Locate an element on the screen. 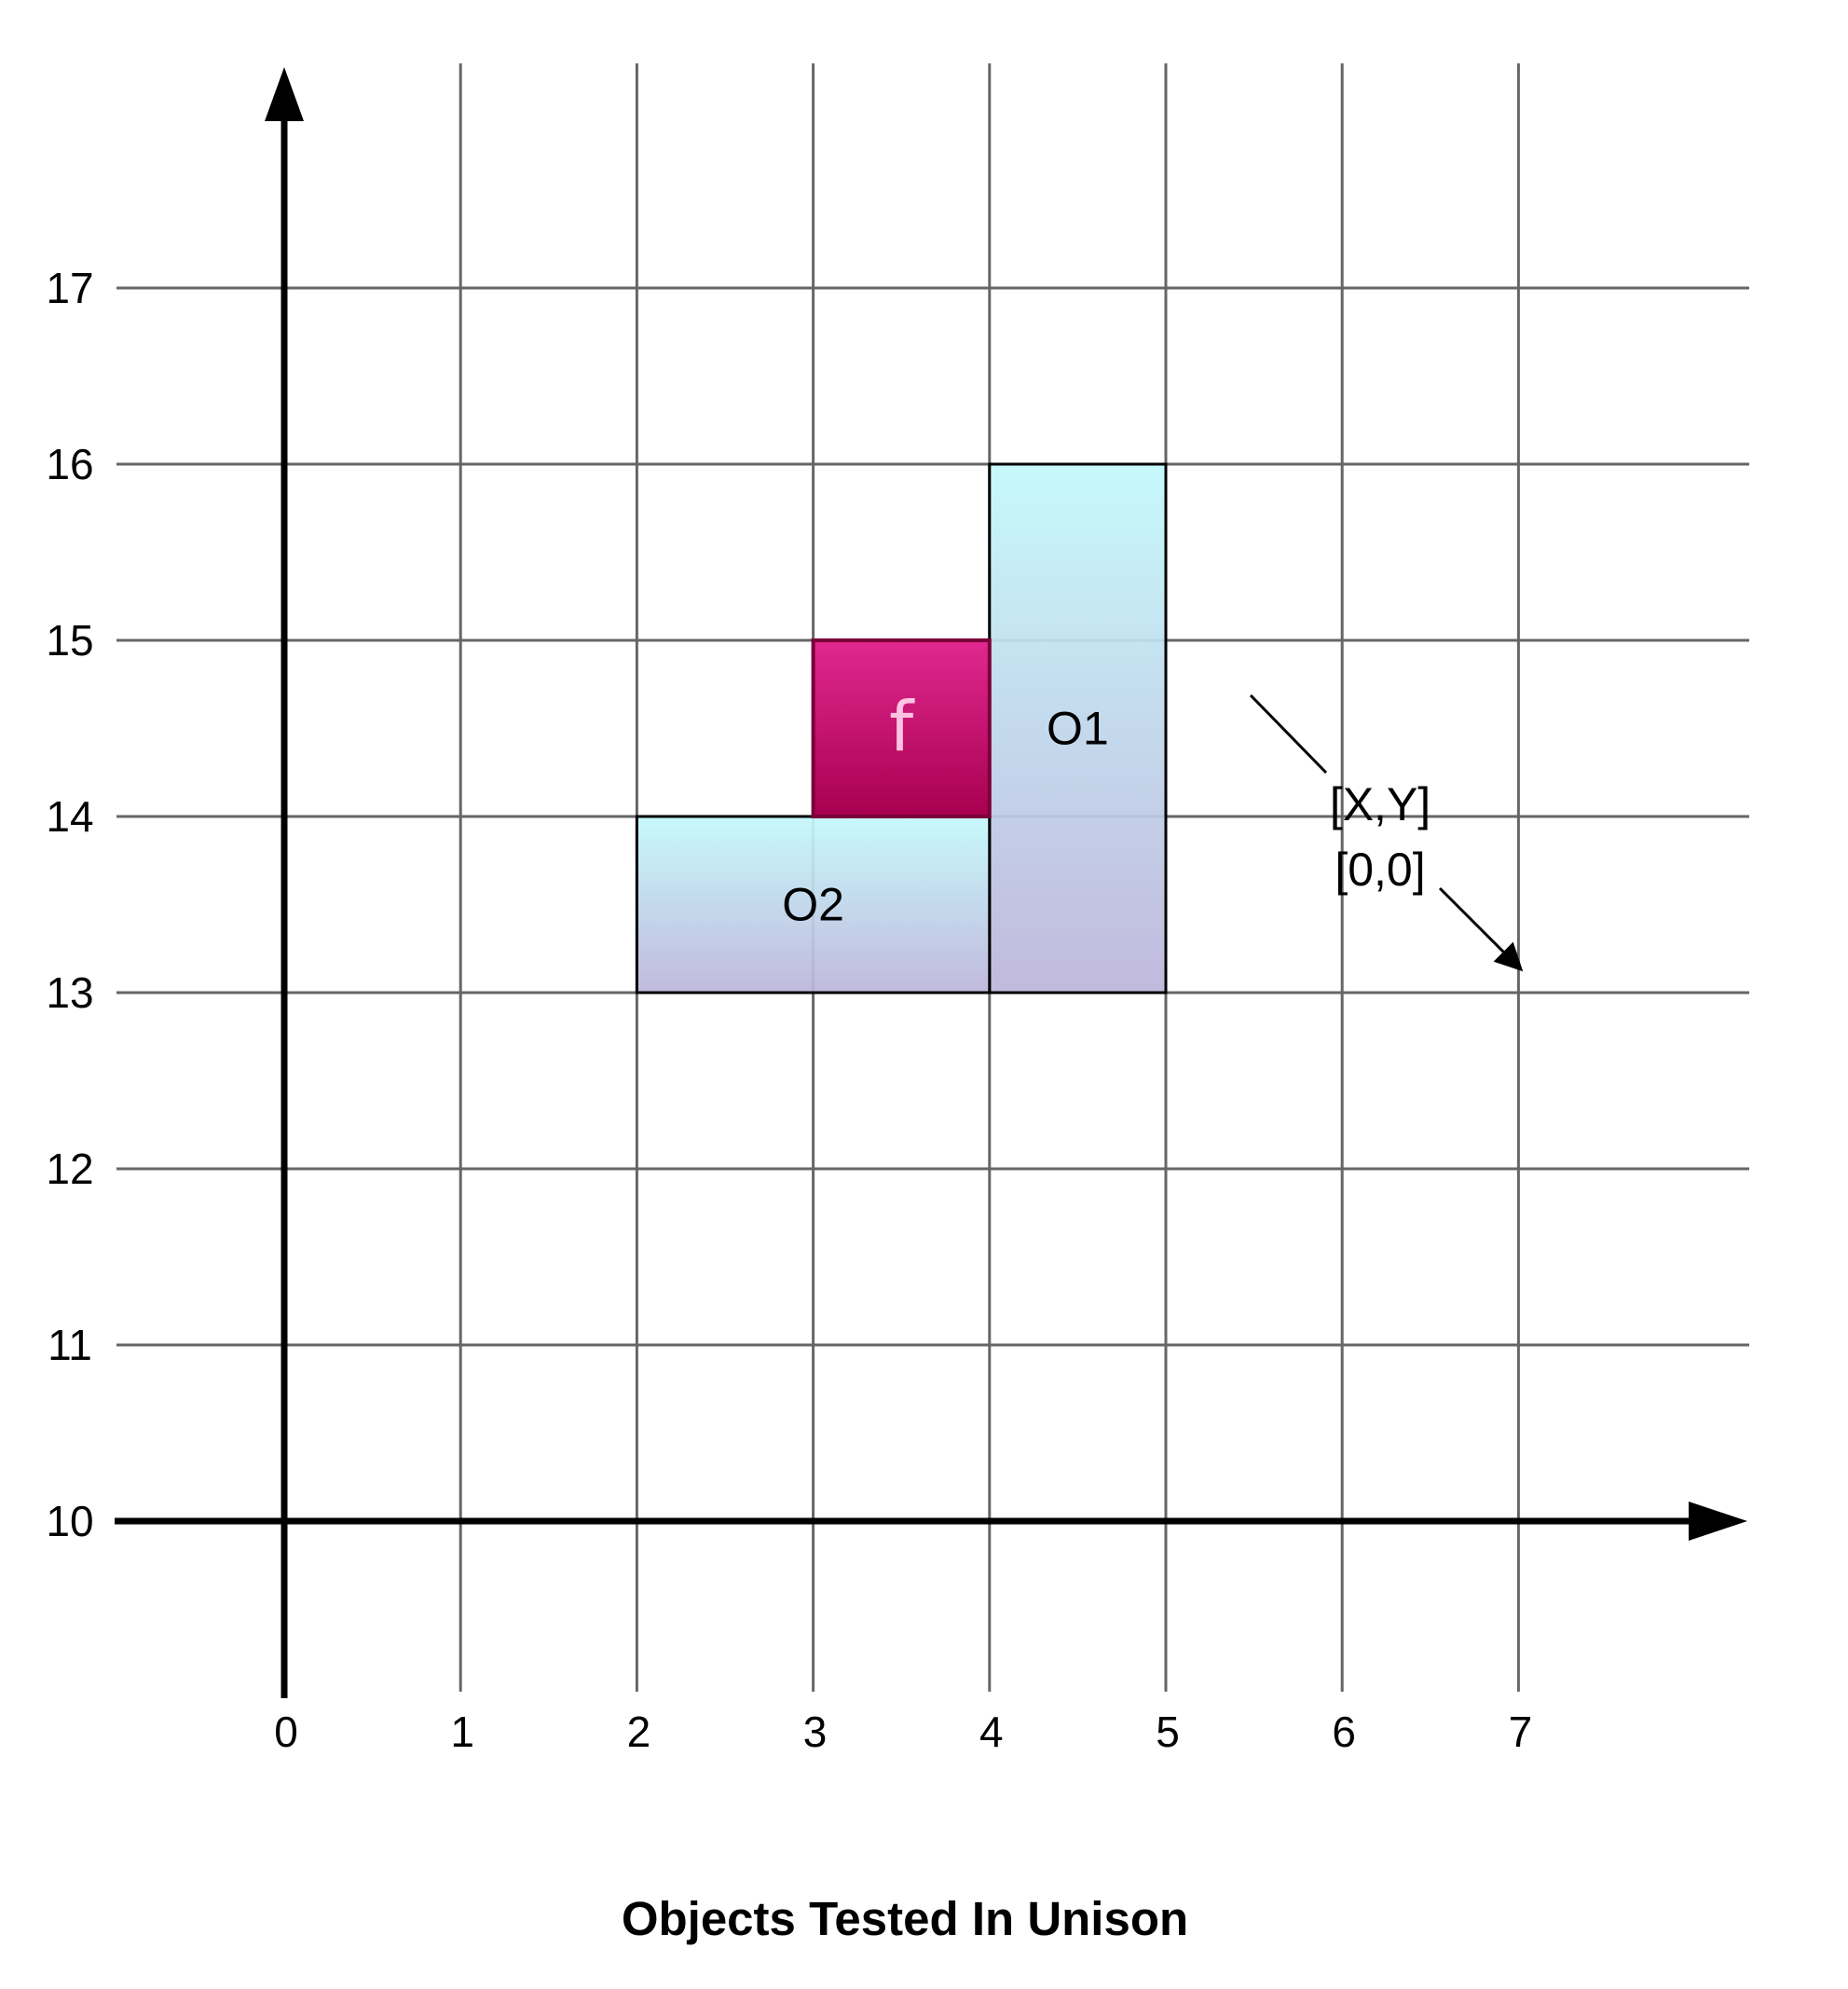 The image size is (1848, 1989). annotation-arrow is located at coordinates (1481, 929).